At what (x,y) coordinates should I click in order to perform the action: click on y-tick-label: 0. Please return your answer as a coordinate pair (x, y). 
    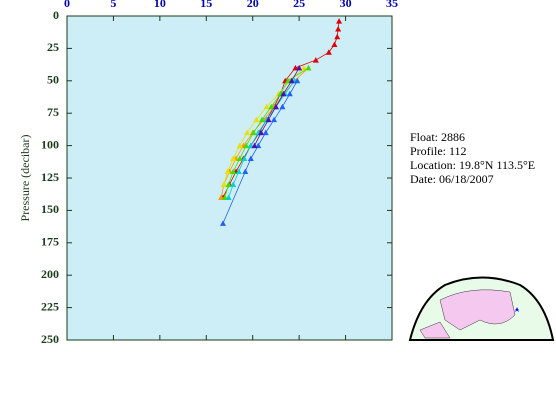
    Looking at the image, I should click on (56, 15).